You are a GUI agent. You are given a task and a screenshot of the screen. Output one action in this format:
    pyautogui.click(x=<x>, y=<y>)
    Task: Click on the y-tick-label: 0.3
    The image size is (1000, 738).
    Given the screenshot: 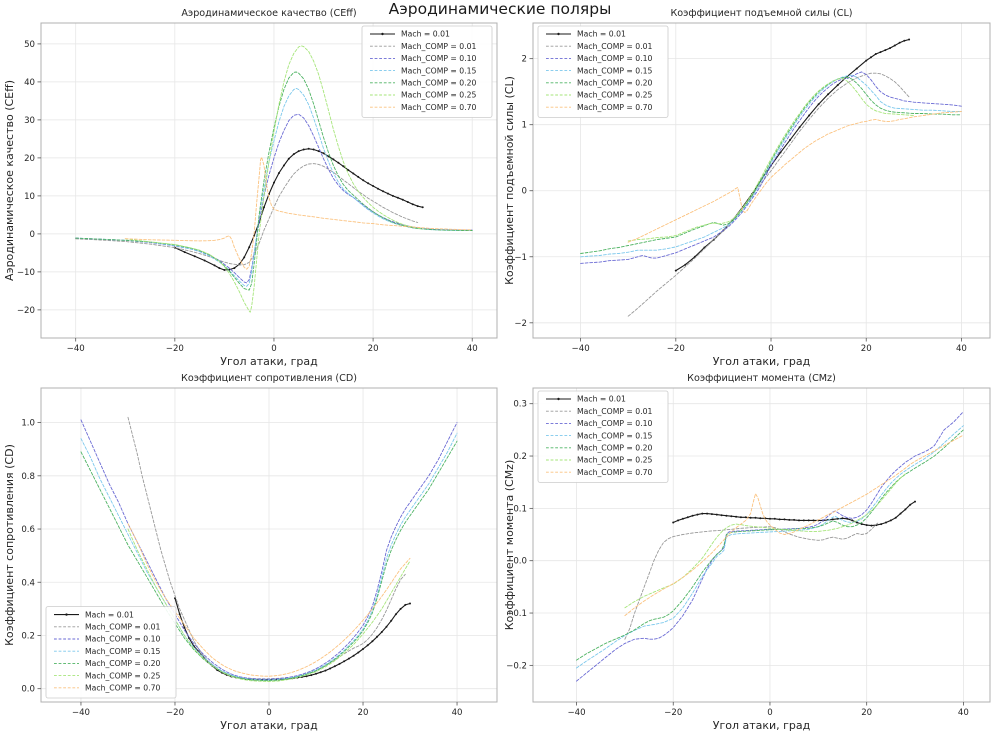 What is the action you would take?
    pyautogui.click(x=520, y=405)
    